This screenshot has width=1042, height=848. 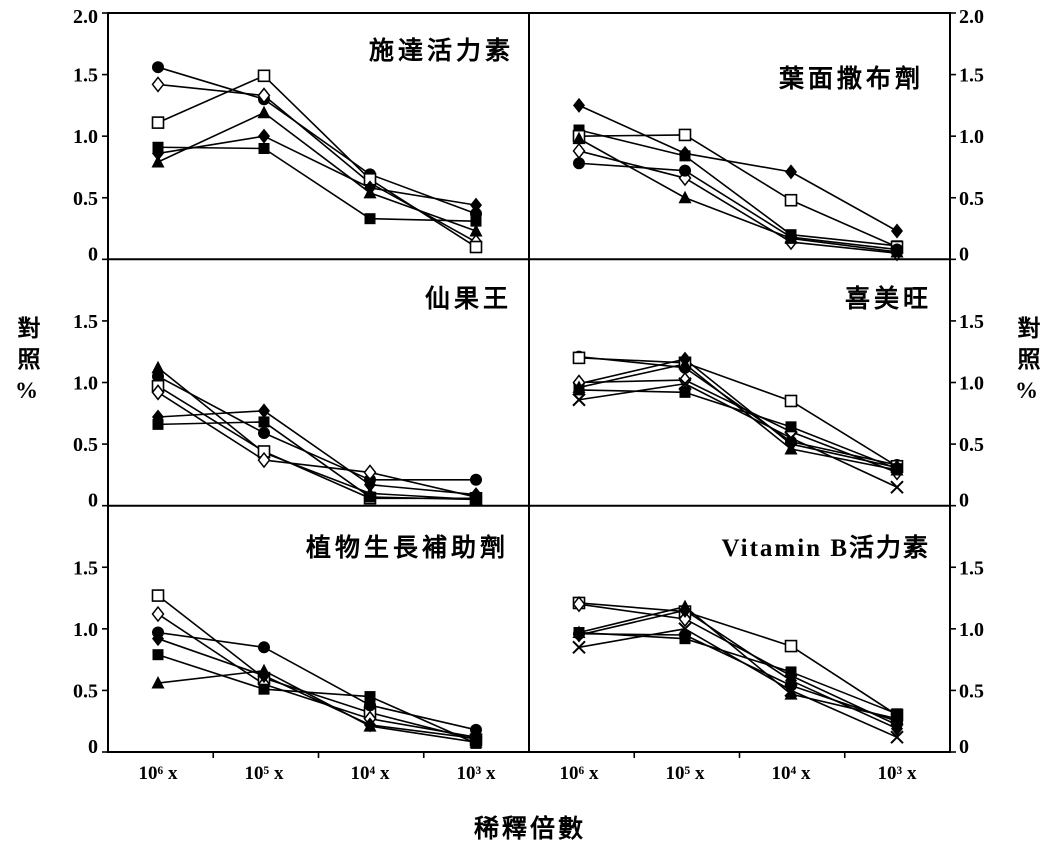 What do you see at coordinates (971, 17) in the screenshot?
I see `y-tick-label: 2.0` at bounding box center [971, 17].